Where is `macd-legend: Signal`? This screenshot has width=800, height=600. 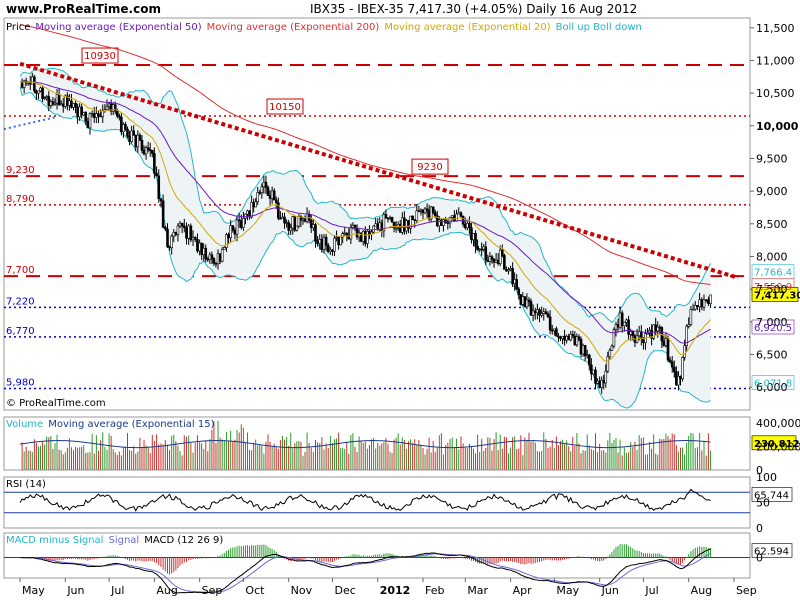 macd-legend: Signal is located at coordinates (123, 540).